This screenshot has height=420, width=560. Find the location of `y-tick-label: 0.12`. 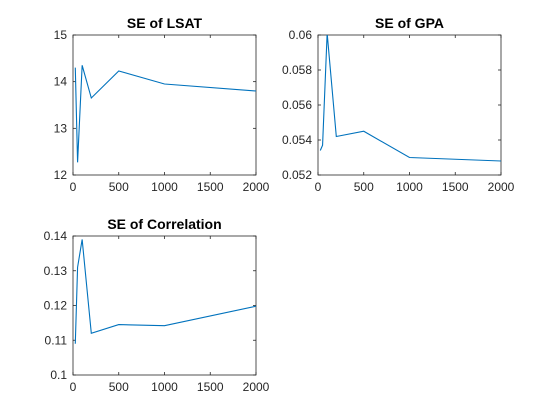

y-tick-label: 0.12 is located at coordinates (56, 306).